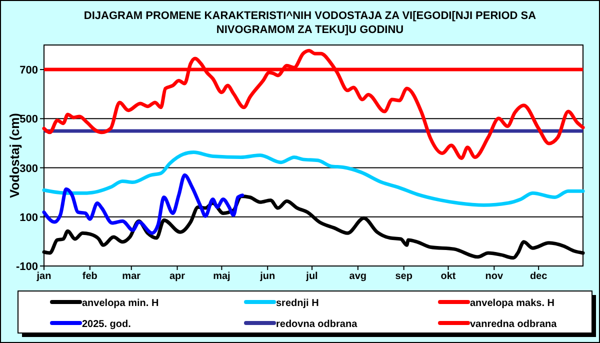 The image size is (600, 343). Describe the element at coordinates (131, 276) in the screenshot. I see `x-tick-label: mar` at that location.